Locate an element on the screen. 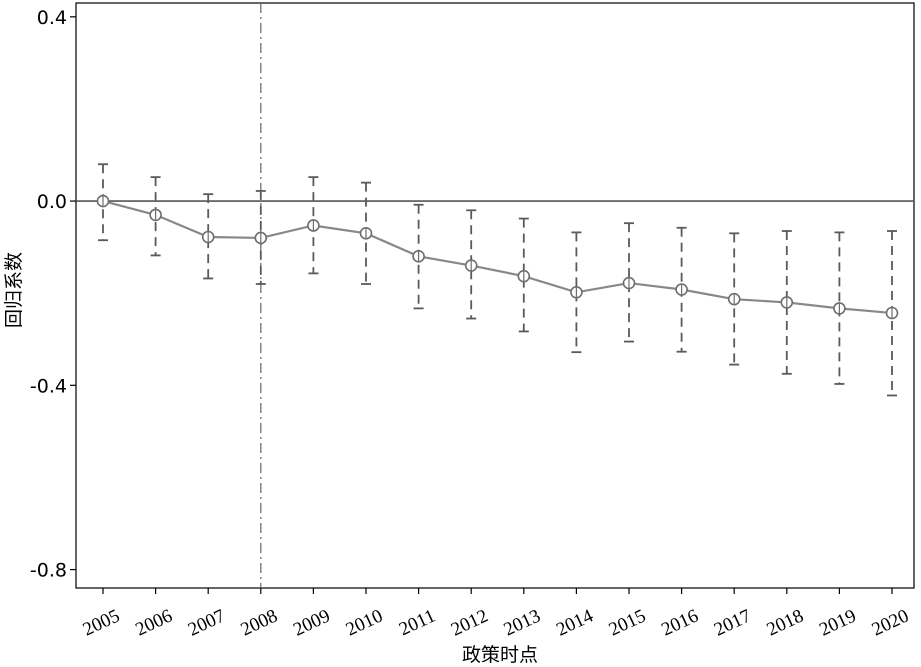 The image size is (921, 667). y-axis-title: 回归系数 is located at coordinates (14, 290).